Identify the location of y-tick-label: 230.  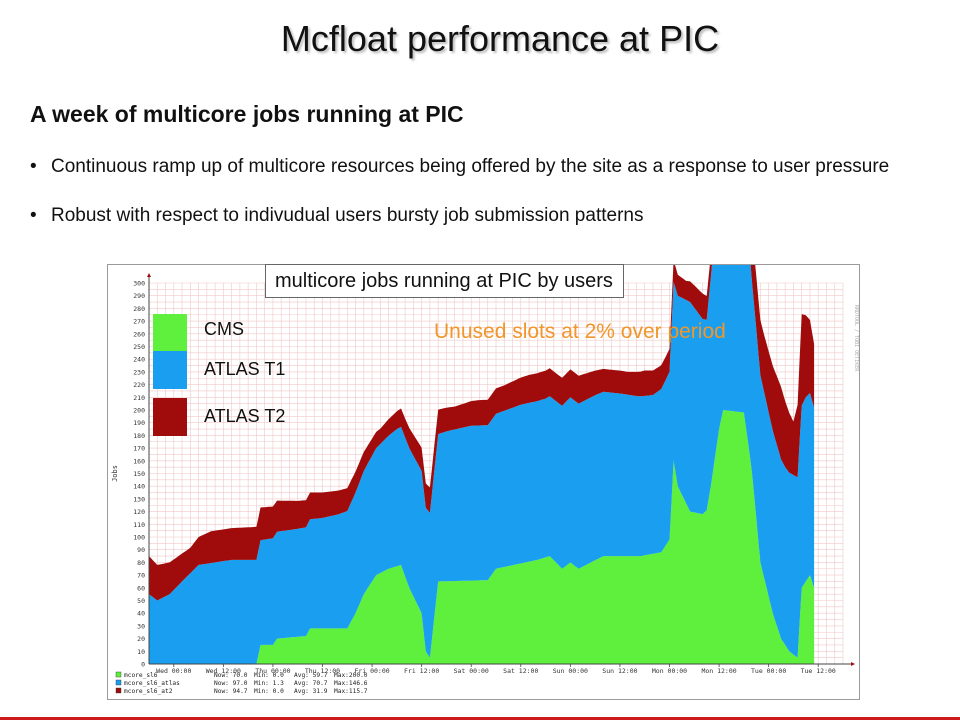
(139, 372).